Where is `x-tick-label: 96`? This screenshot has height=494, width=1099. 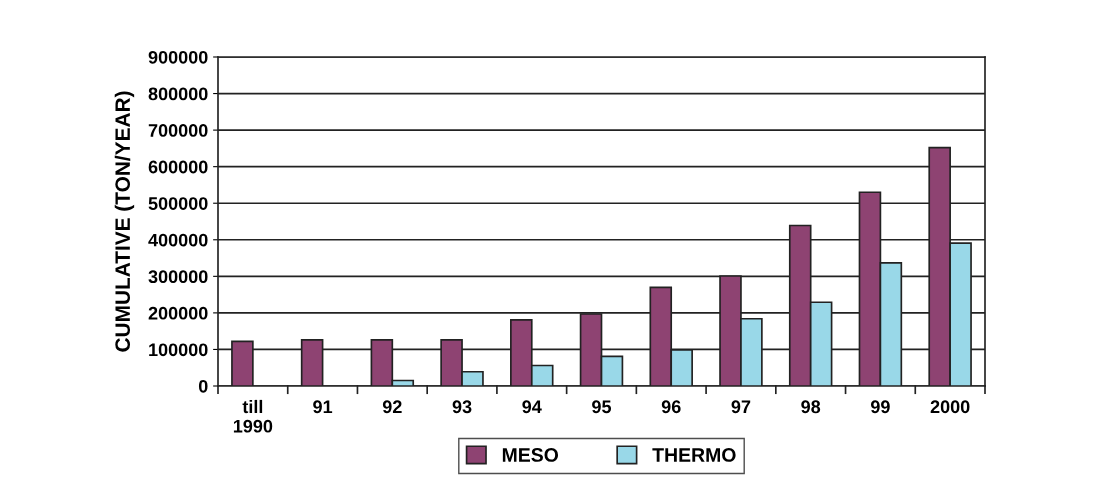 x-tick-label: 96 is located at coordinates (671, 407).